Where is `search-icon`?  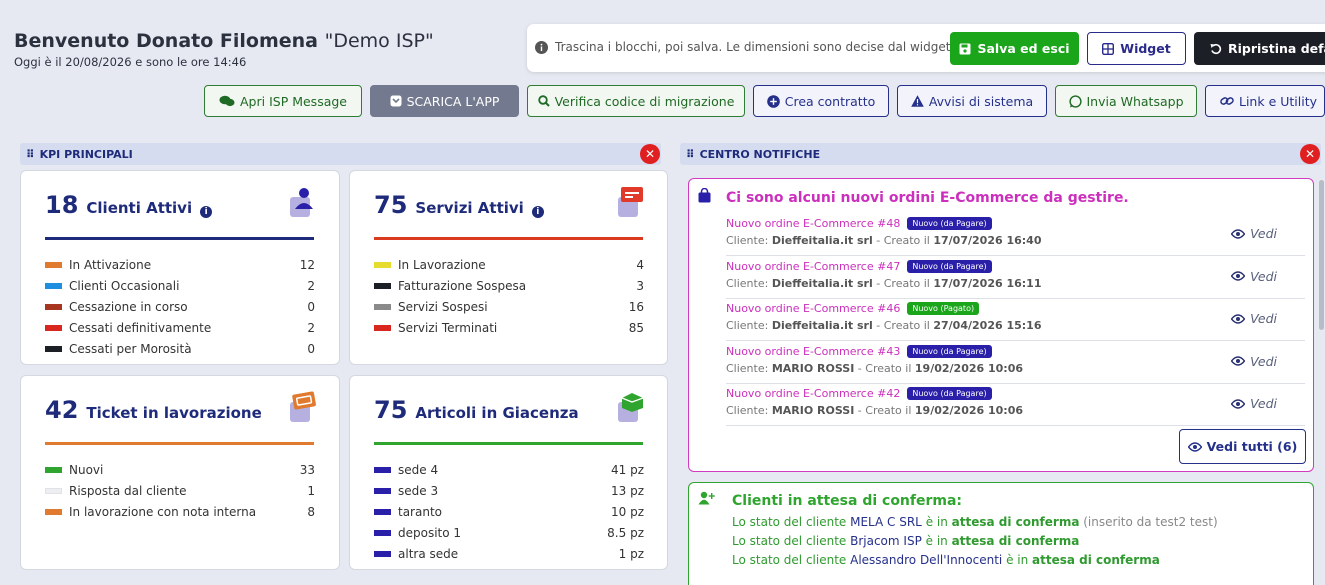
search-icon is located at coordinates (543, 101).